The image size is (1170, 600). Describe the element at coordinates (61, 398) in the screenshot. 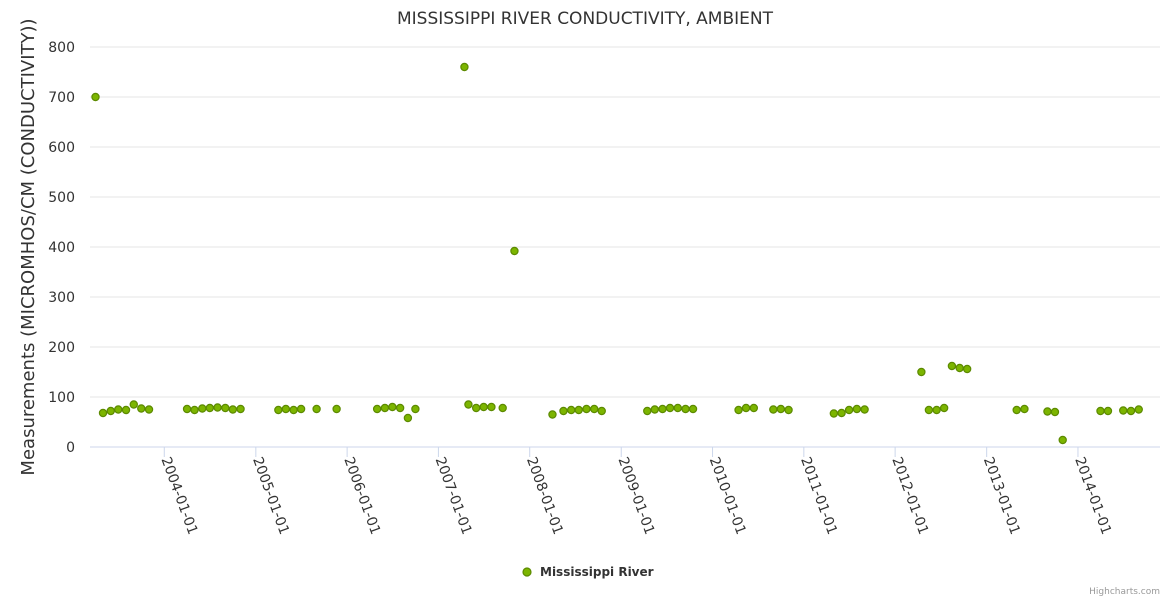

I see `y-tick-label: 100` at that location.